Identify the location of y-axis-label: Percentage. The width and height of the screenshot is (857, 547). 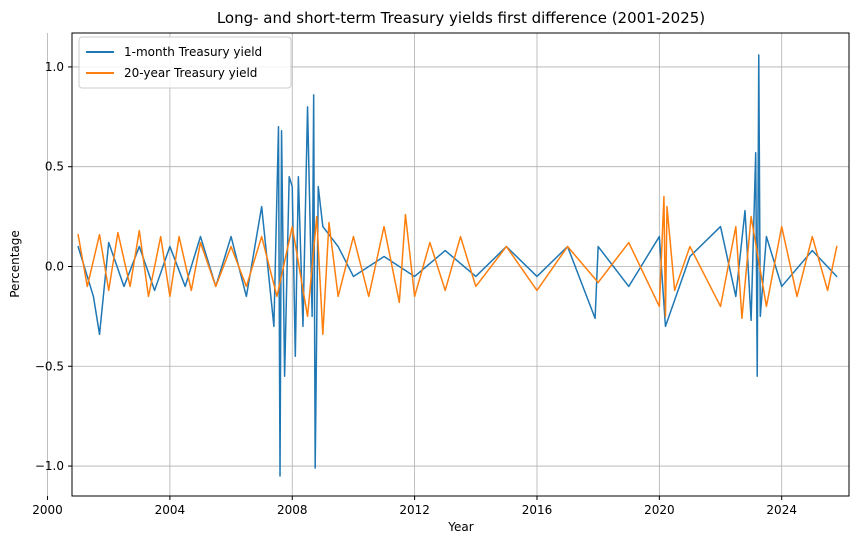
(15, 264).